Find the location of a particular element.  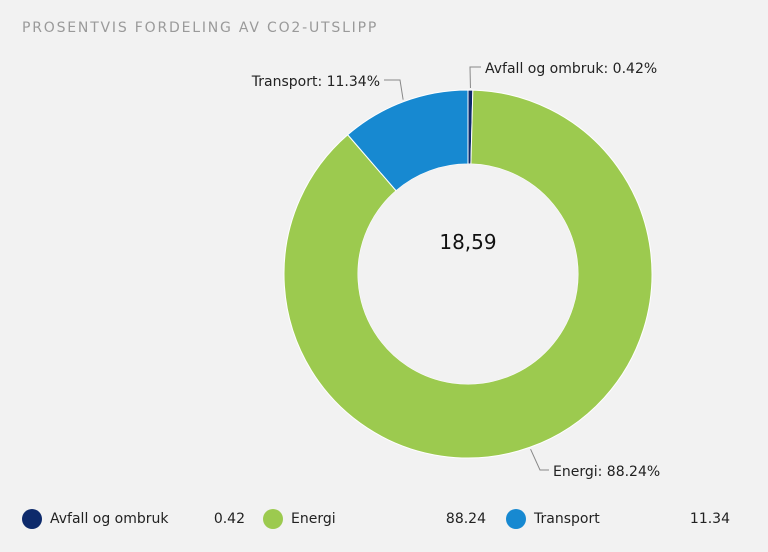

legend-label: Avfall og ombruk is located at coordinates (109, 519).